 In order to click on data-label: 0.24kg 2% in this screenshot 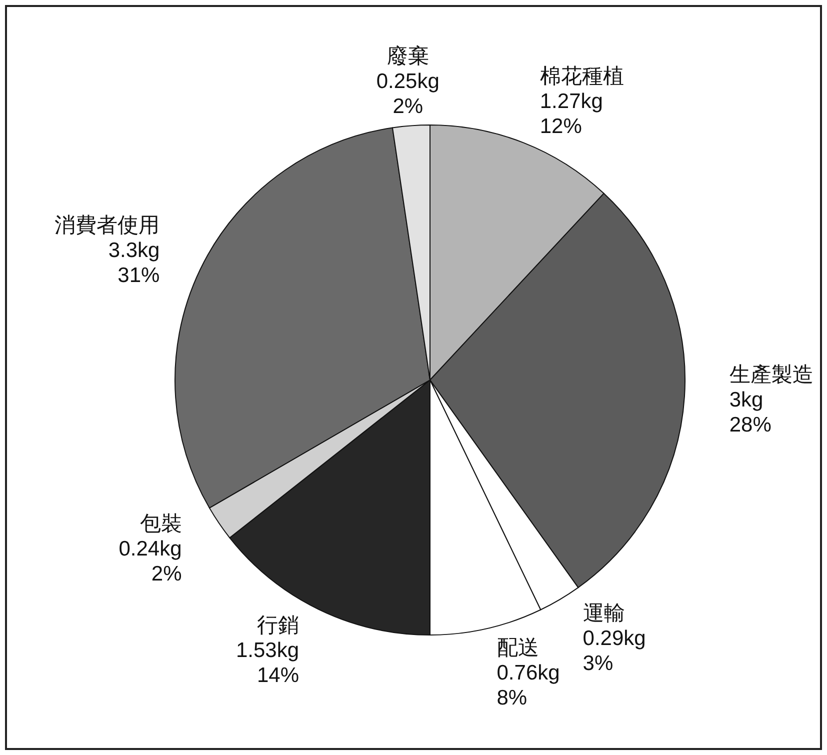, I will do `click(150, 562)`.